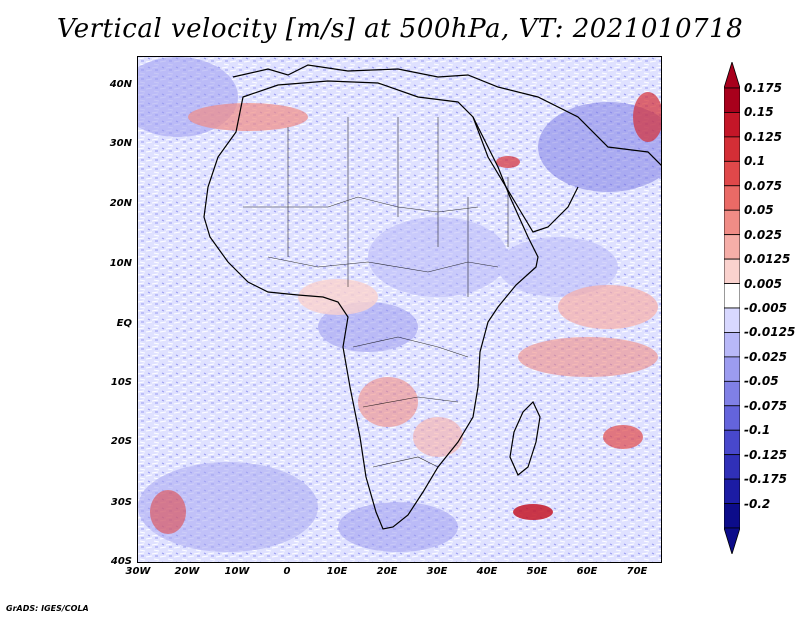  Describe the element at coordinates (237, 571) in the screenshot. I see `lon-label-10w: 10W` at that location.